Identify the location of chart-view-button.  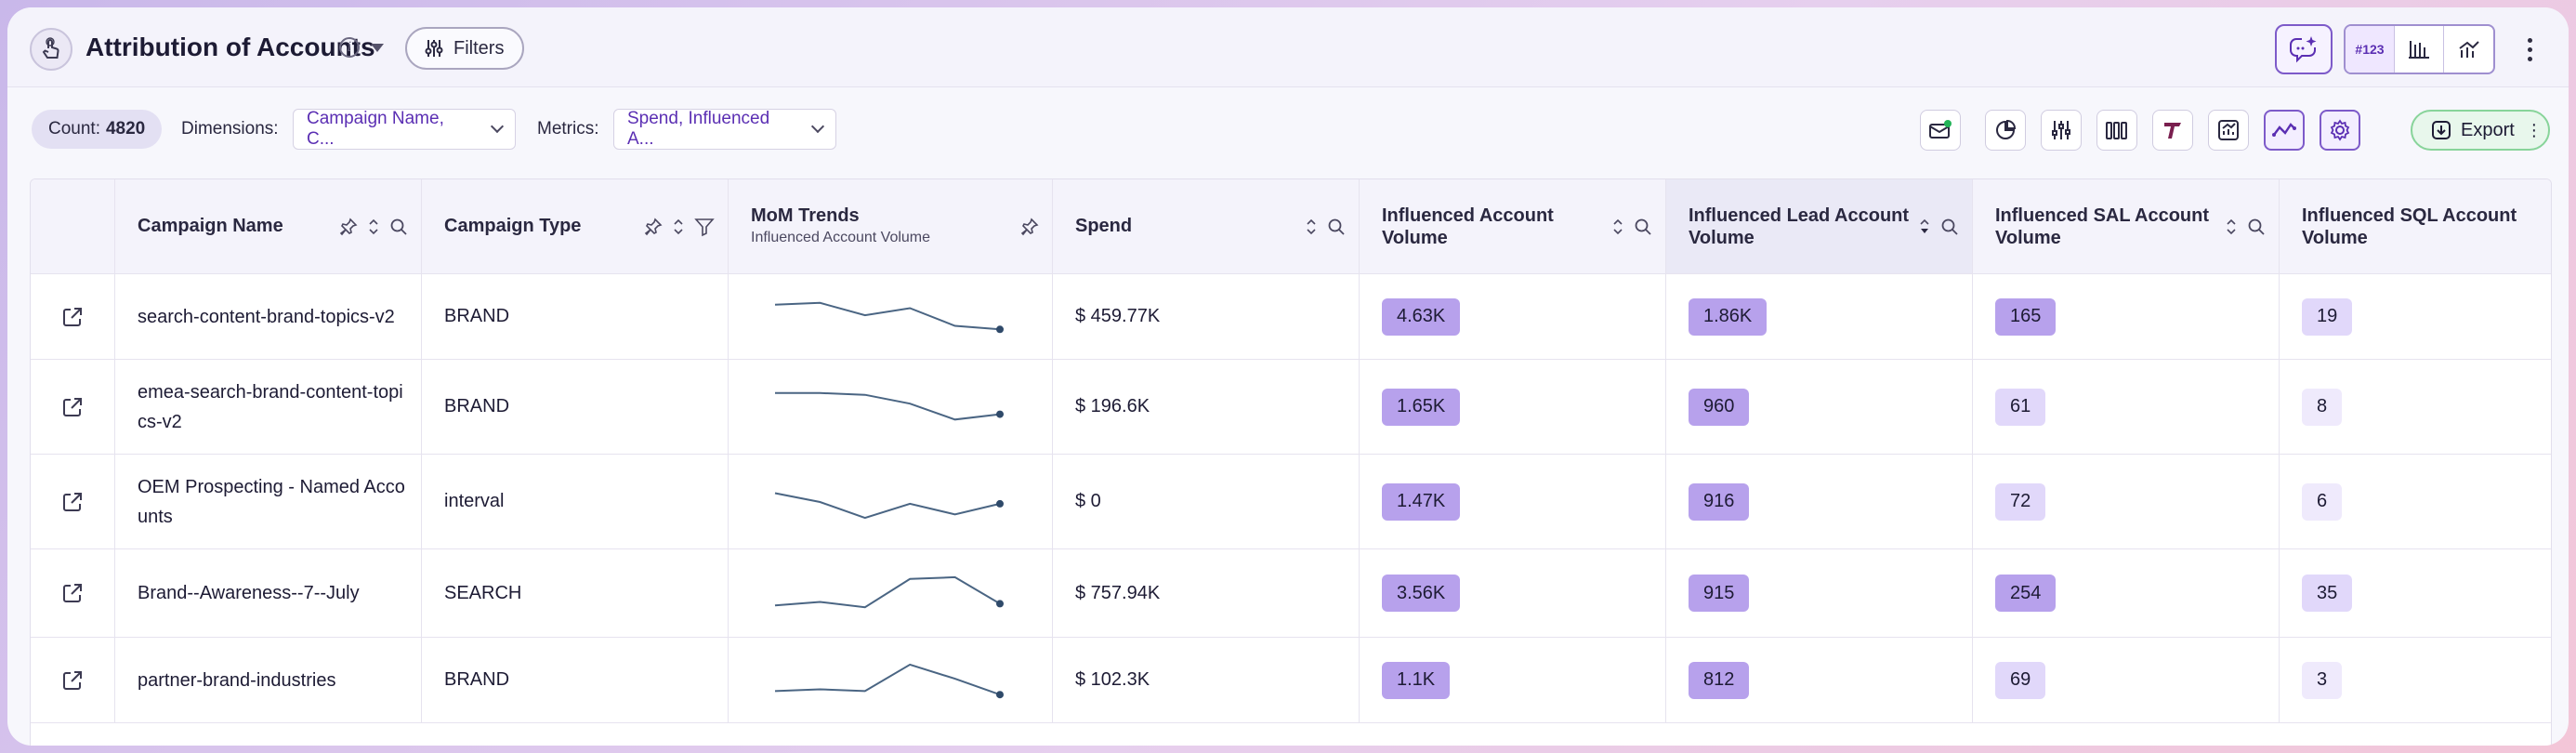
(2468, 49).